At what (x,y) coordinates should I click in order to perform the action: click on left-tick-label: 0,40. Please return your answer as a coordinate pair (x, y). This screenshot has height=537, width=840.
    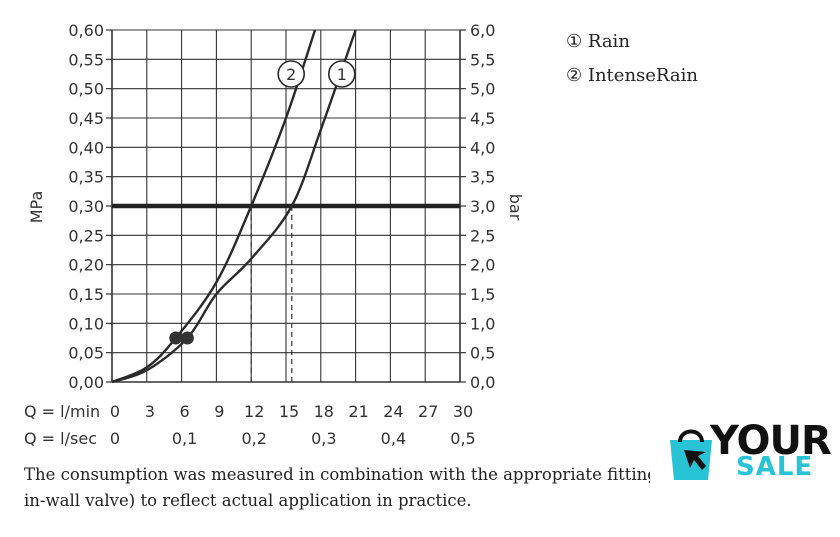
    Looking at the image, I should click on (86, 147).